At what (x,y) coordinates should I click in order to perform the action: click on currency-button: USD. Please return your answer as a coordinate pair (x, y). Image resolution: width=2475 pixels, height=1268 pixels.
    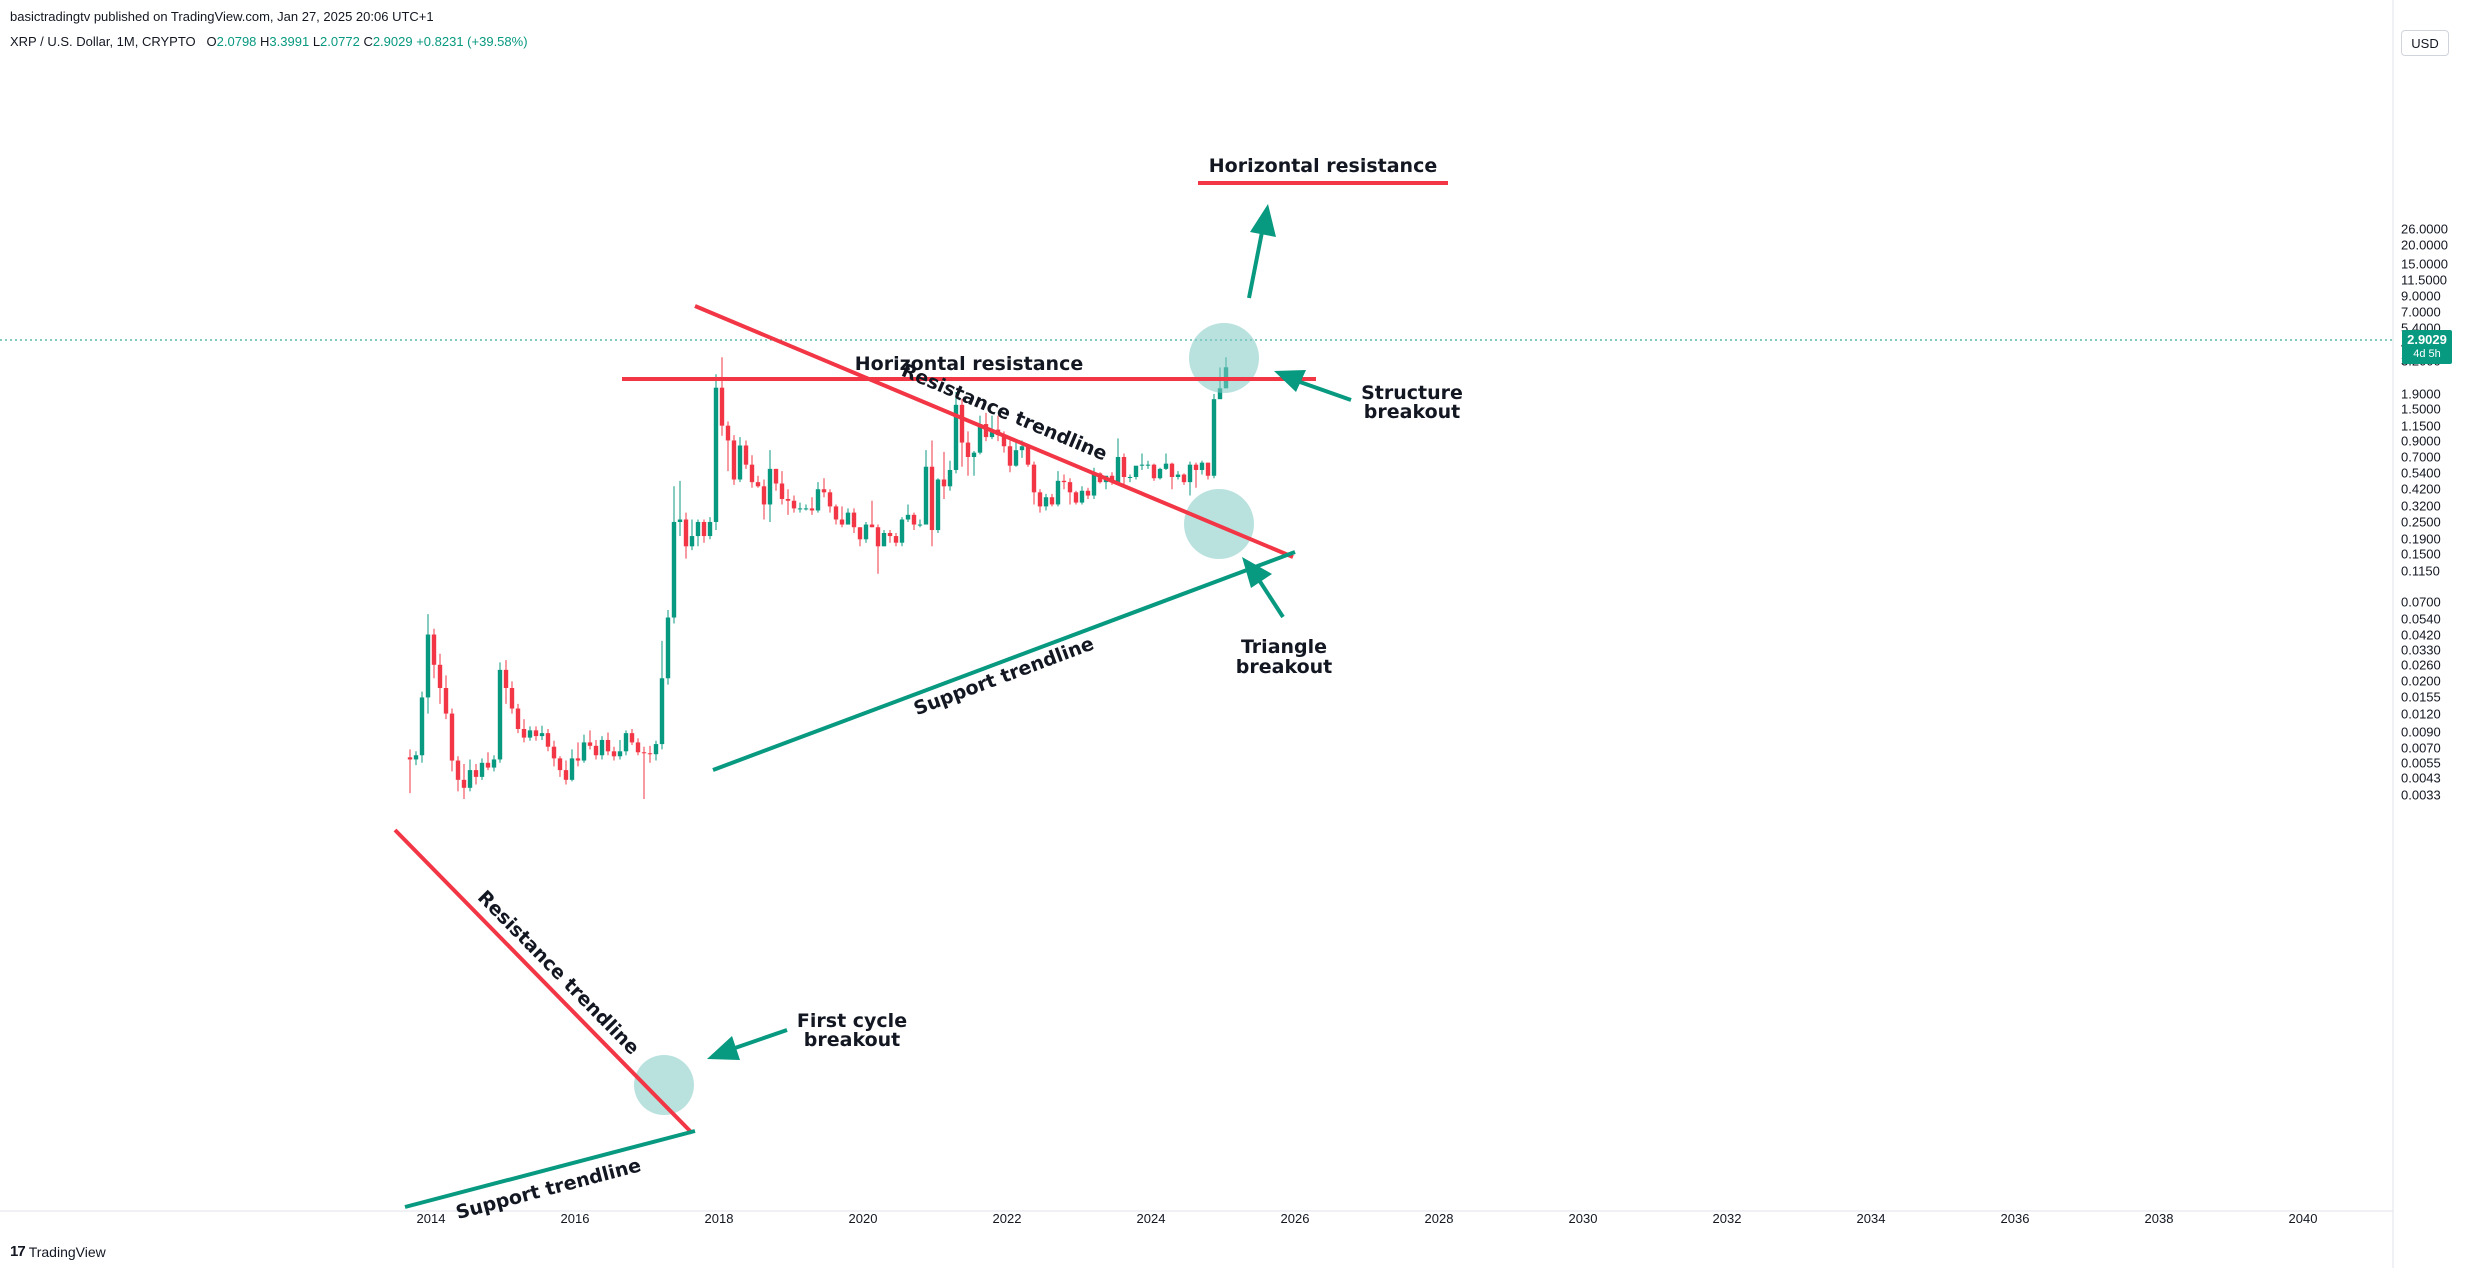
    Looking at the image, I should click on (2425, 43).